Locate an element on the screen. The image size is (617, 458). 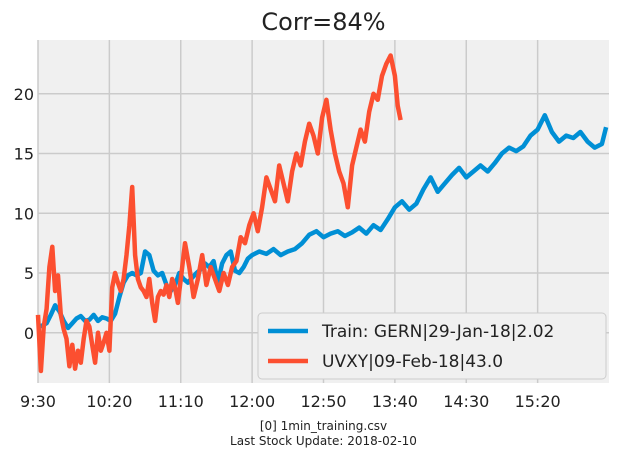
y-axis-ticks: 0 5 10 15 20 is located at coordinates (24, 214).